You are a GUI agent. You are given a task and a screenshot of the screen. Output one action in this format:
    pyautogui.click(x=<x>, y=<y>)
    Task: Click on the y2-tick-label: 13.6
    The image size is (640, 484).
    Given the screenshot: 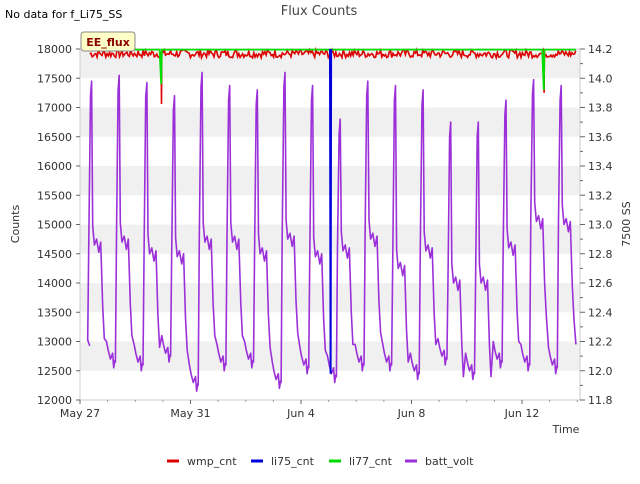 What is the action you would take?
    pyautogui.click(x=600, y=137)
    